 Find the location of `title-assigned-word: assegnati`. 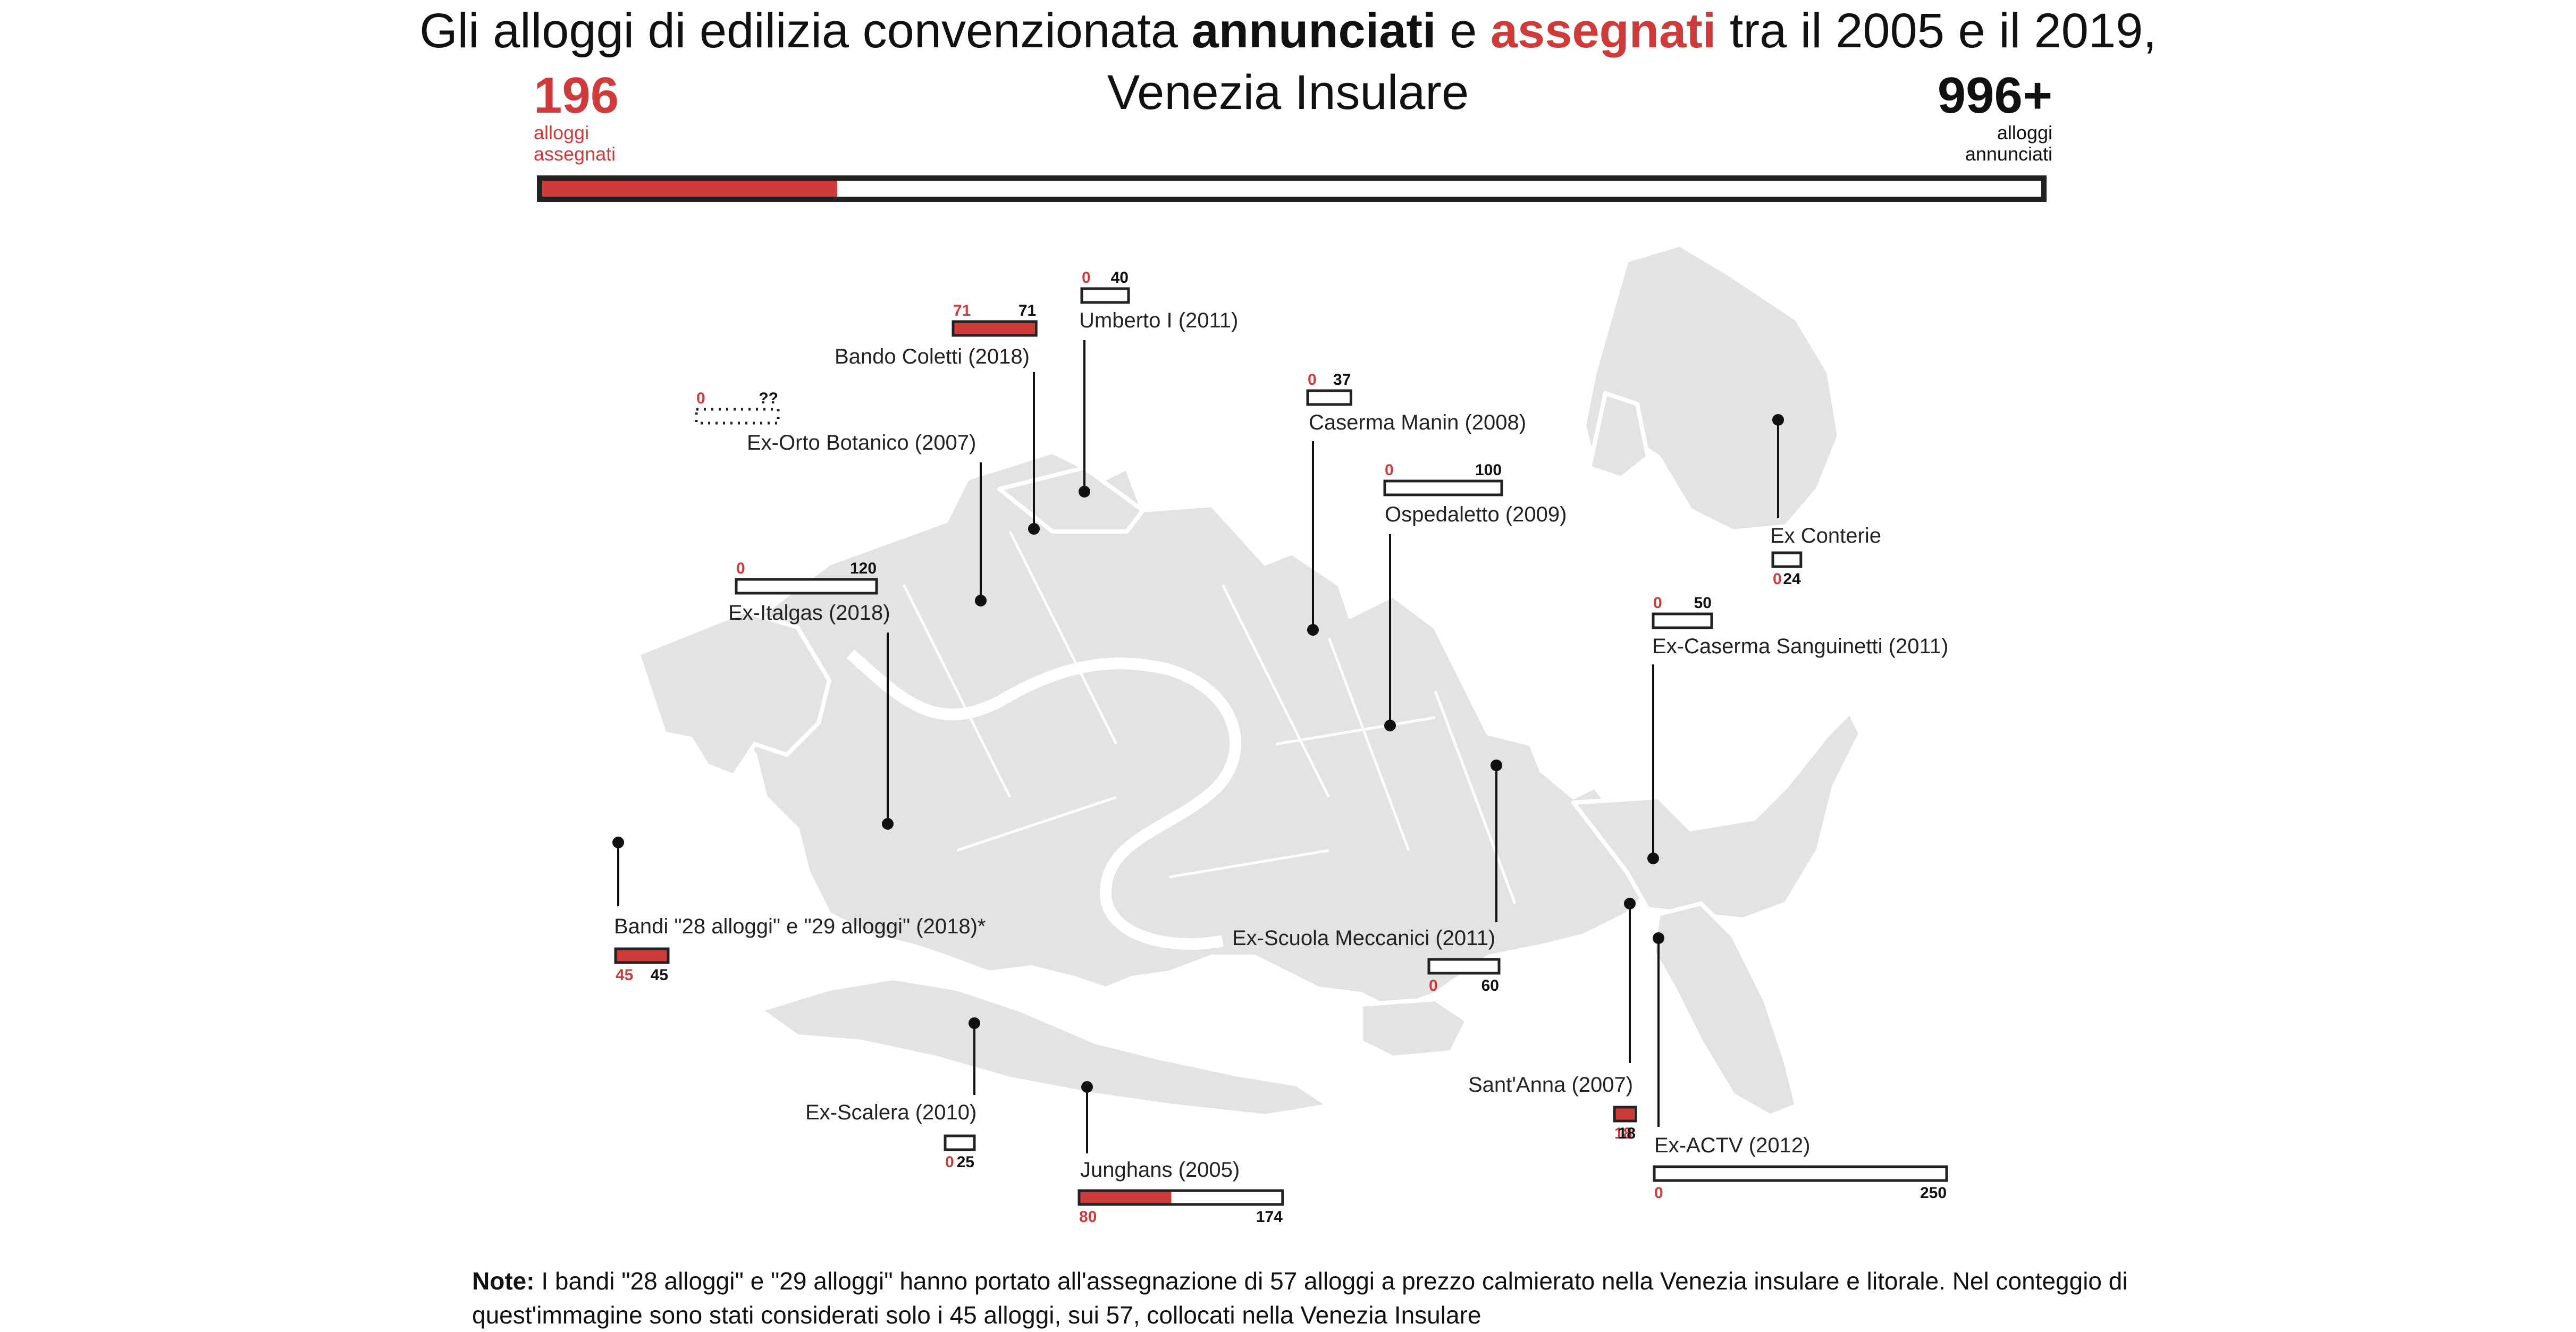

title-assigned-word: assegnati is located at coordinates (1603, 31).